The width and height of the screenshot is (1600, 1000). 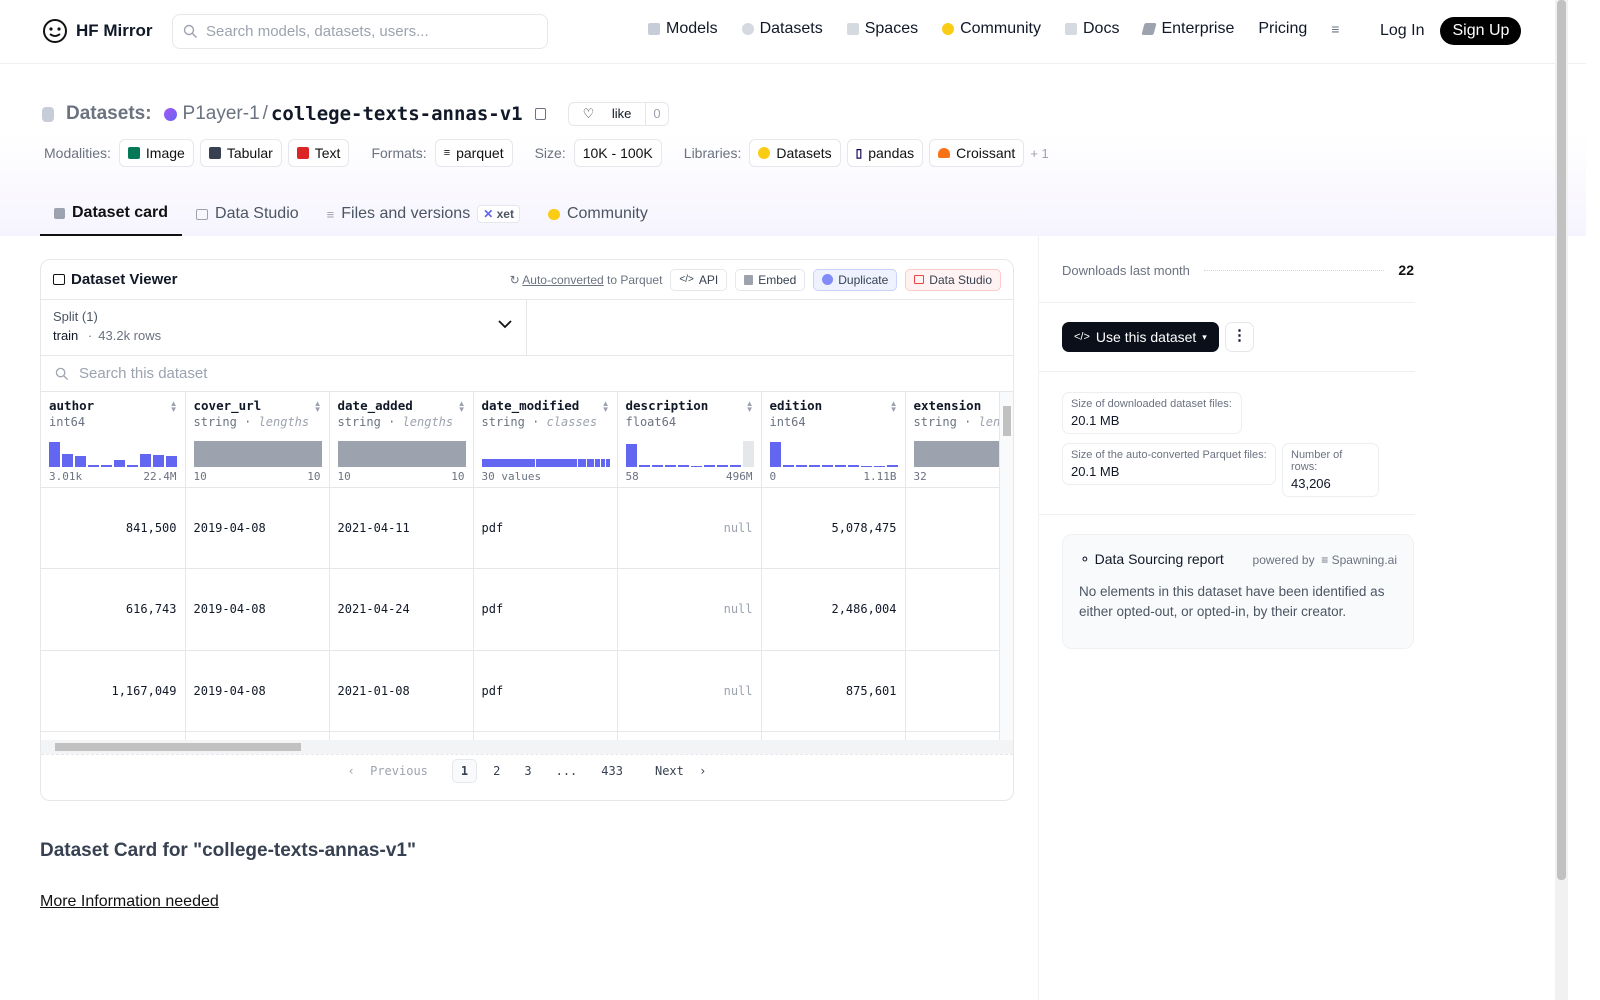 I want to click on table-cell: 841,500, so click(x=113, y=528).